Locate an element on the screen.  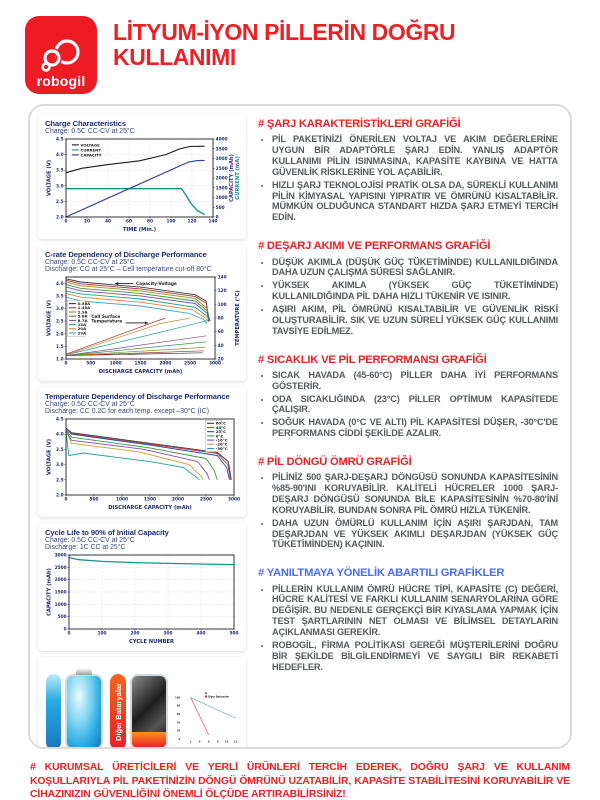
svg-text: 300 is located at coordinates (168, 634).